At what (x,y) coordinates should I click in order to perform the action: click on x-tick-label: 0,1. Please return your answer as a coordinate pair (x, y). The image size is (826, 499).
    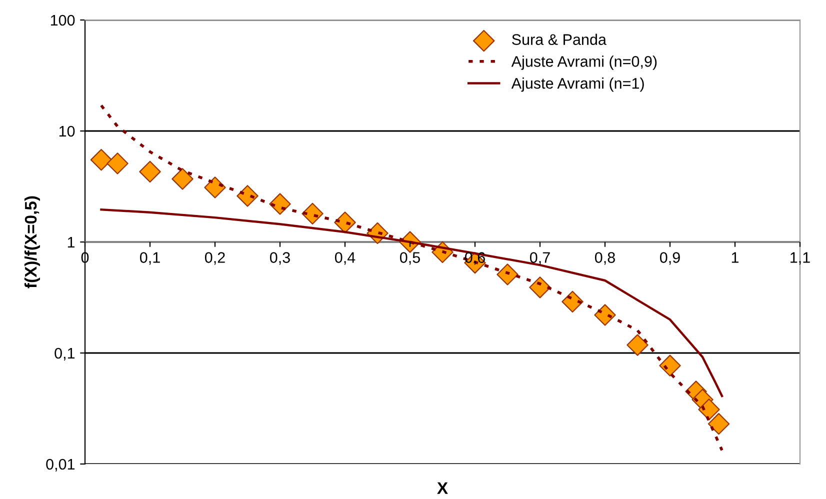
    Looking at the image, I should click on (150, 258).